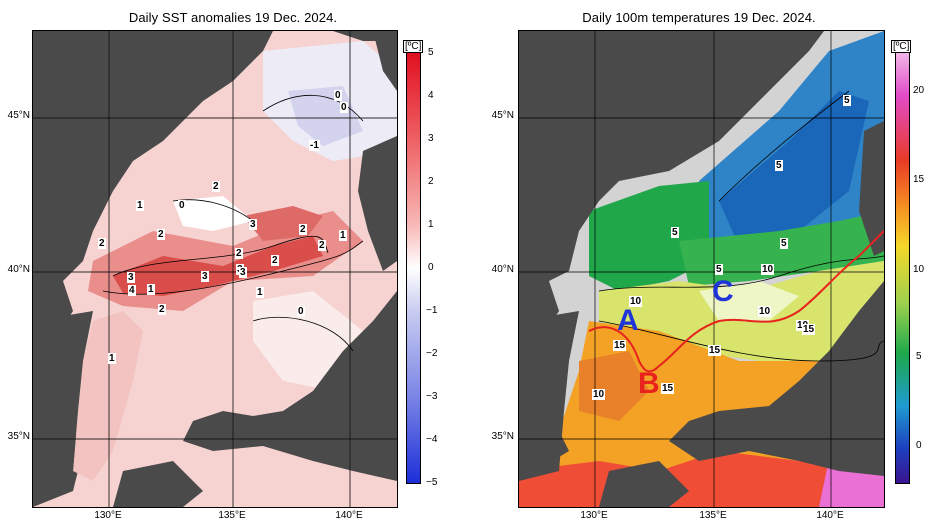 This screenshot has width=933, height=526. I want to click on contour-label: 4, so click(132, 290).